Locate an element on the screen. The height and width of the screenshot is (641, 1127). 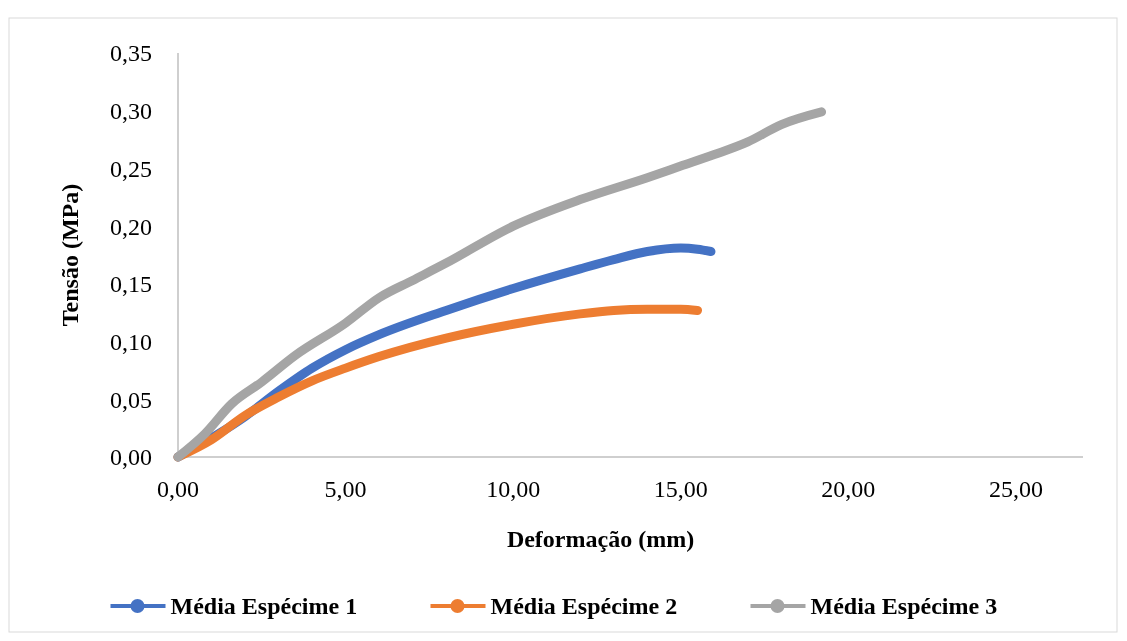
x-tick-label: 5,00 is located at coordinates (345, 489).